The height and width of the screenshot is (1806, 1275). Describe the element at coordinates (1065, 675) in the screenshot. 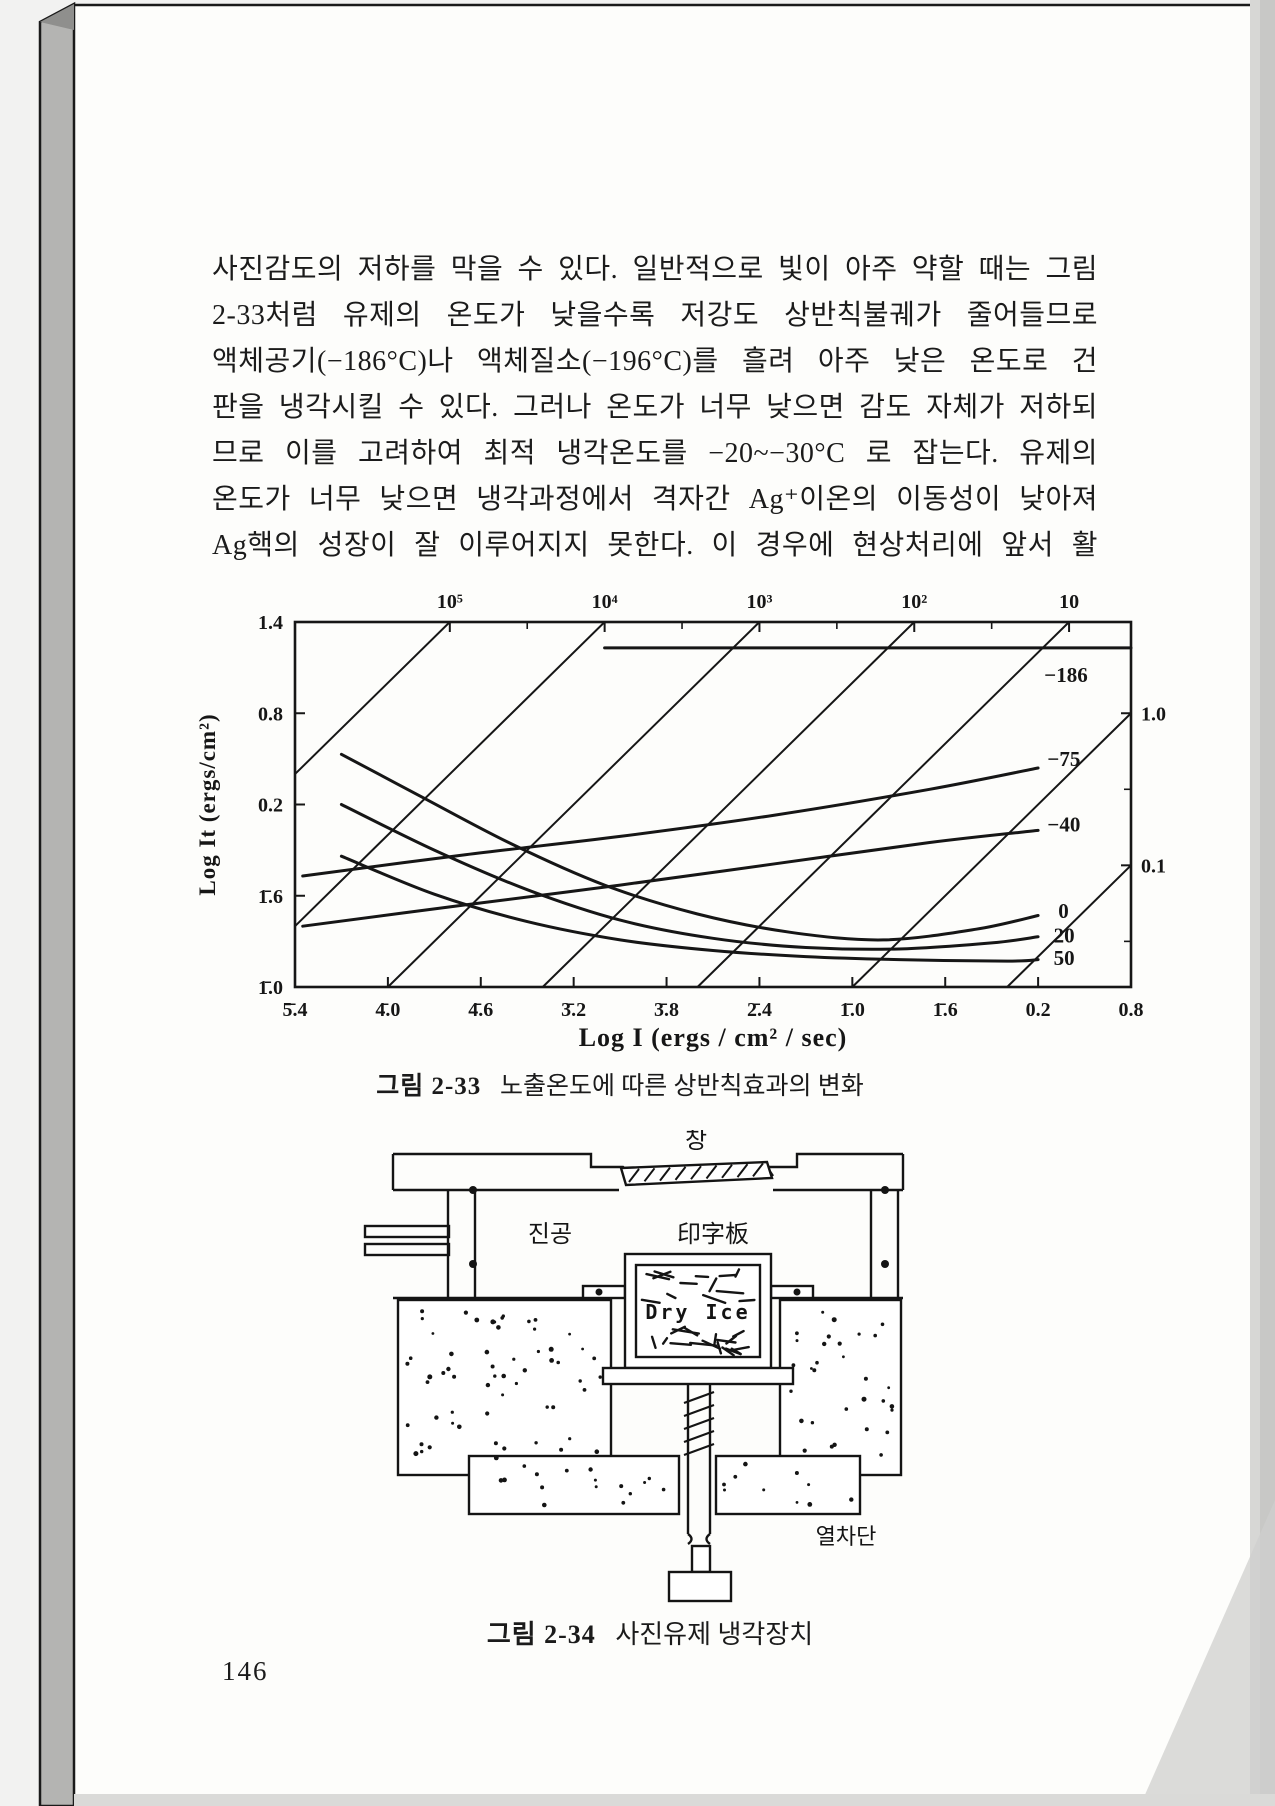

I see `temp-curve-label: −186` at that location.